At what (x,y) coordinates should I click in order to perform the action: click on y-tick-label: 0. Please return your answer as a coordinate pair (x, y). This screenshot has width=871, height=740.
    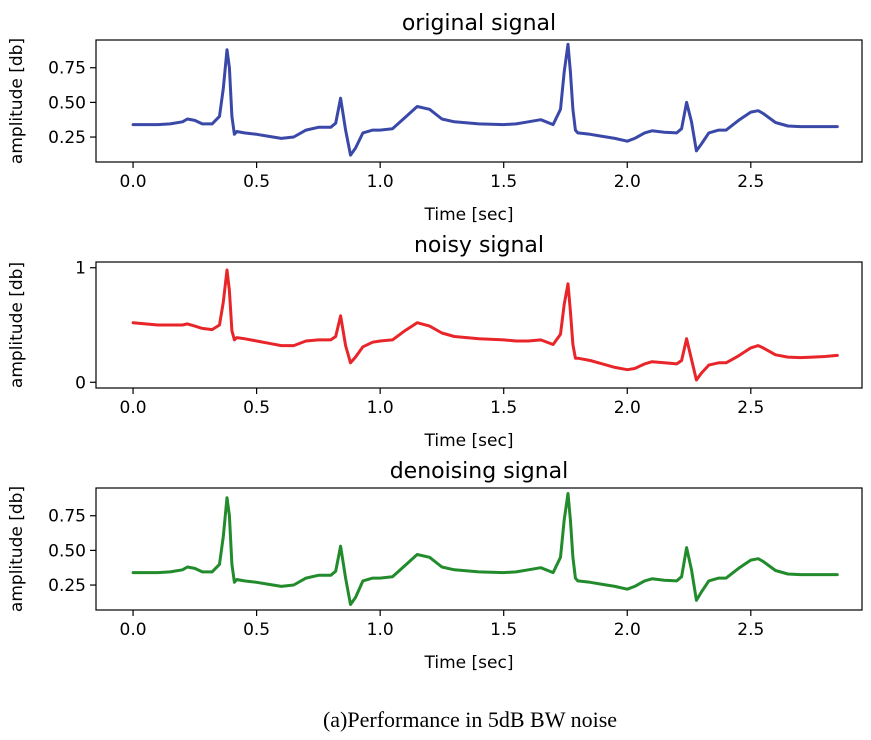
    Looking at the image, I should click on (80, 383).